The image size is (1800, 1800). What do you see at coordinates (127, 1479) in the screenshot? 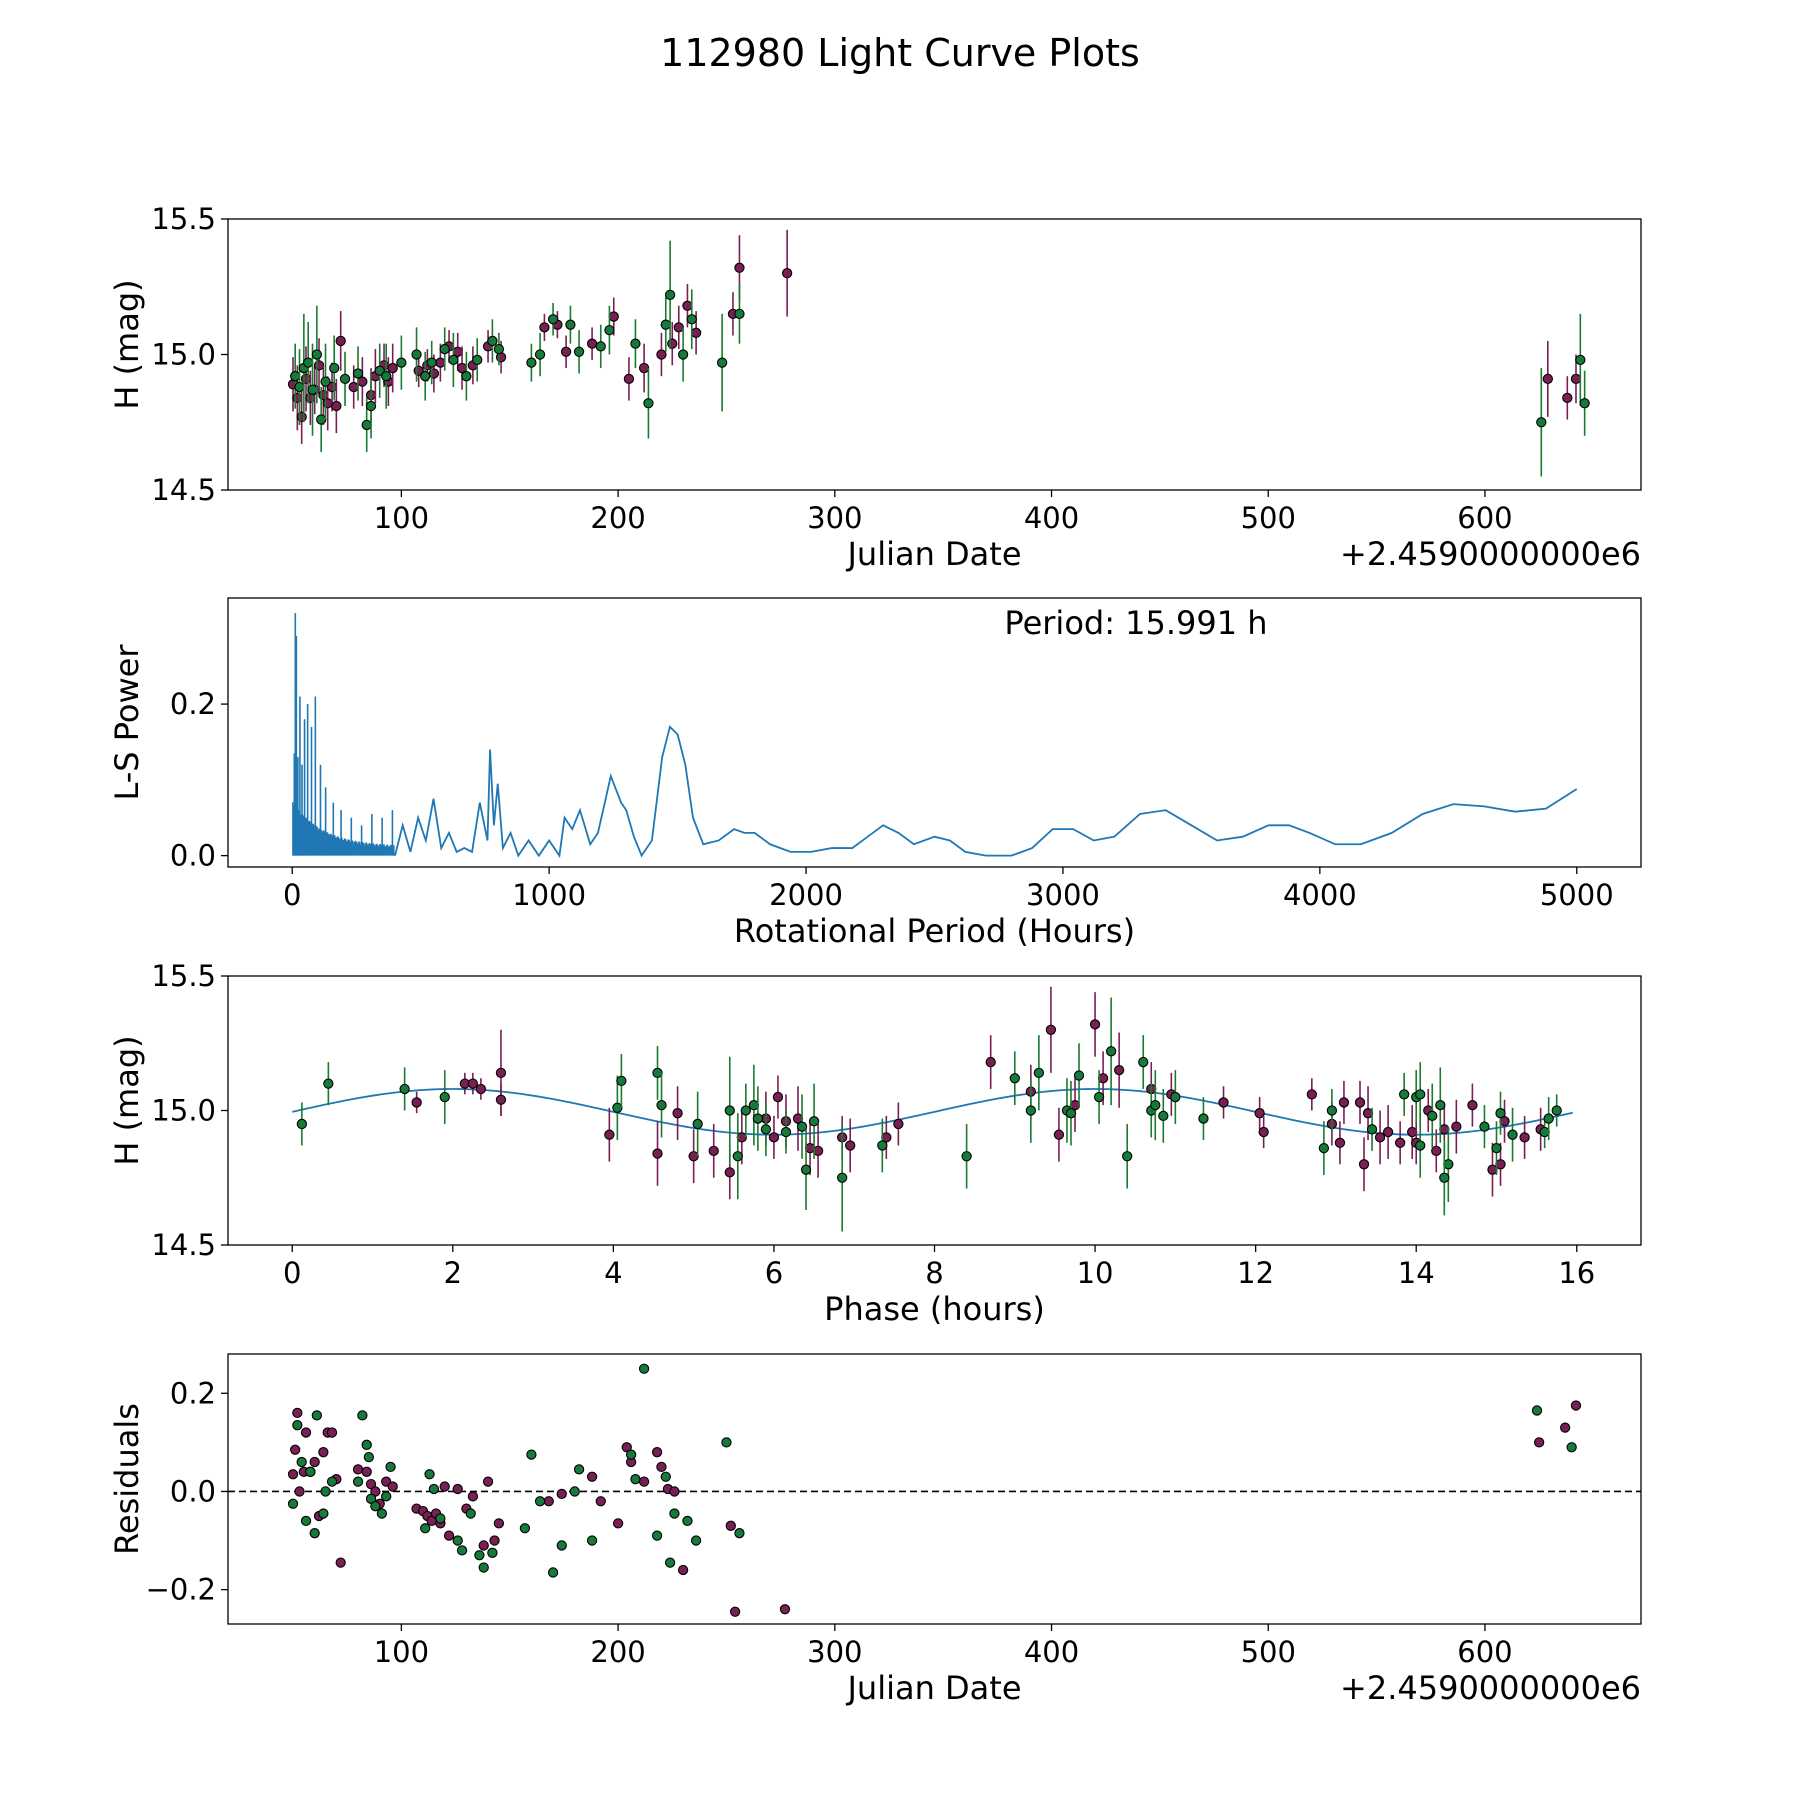
I see `residuals-ylabel: Residuals` at bounding box center [127, 1479].